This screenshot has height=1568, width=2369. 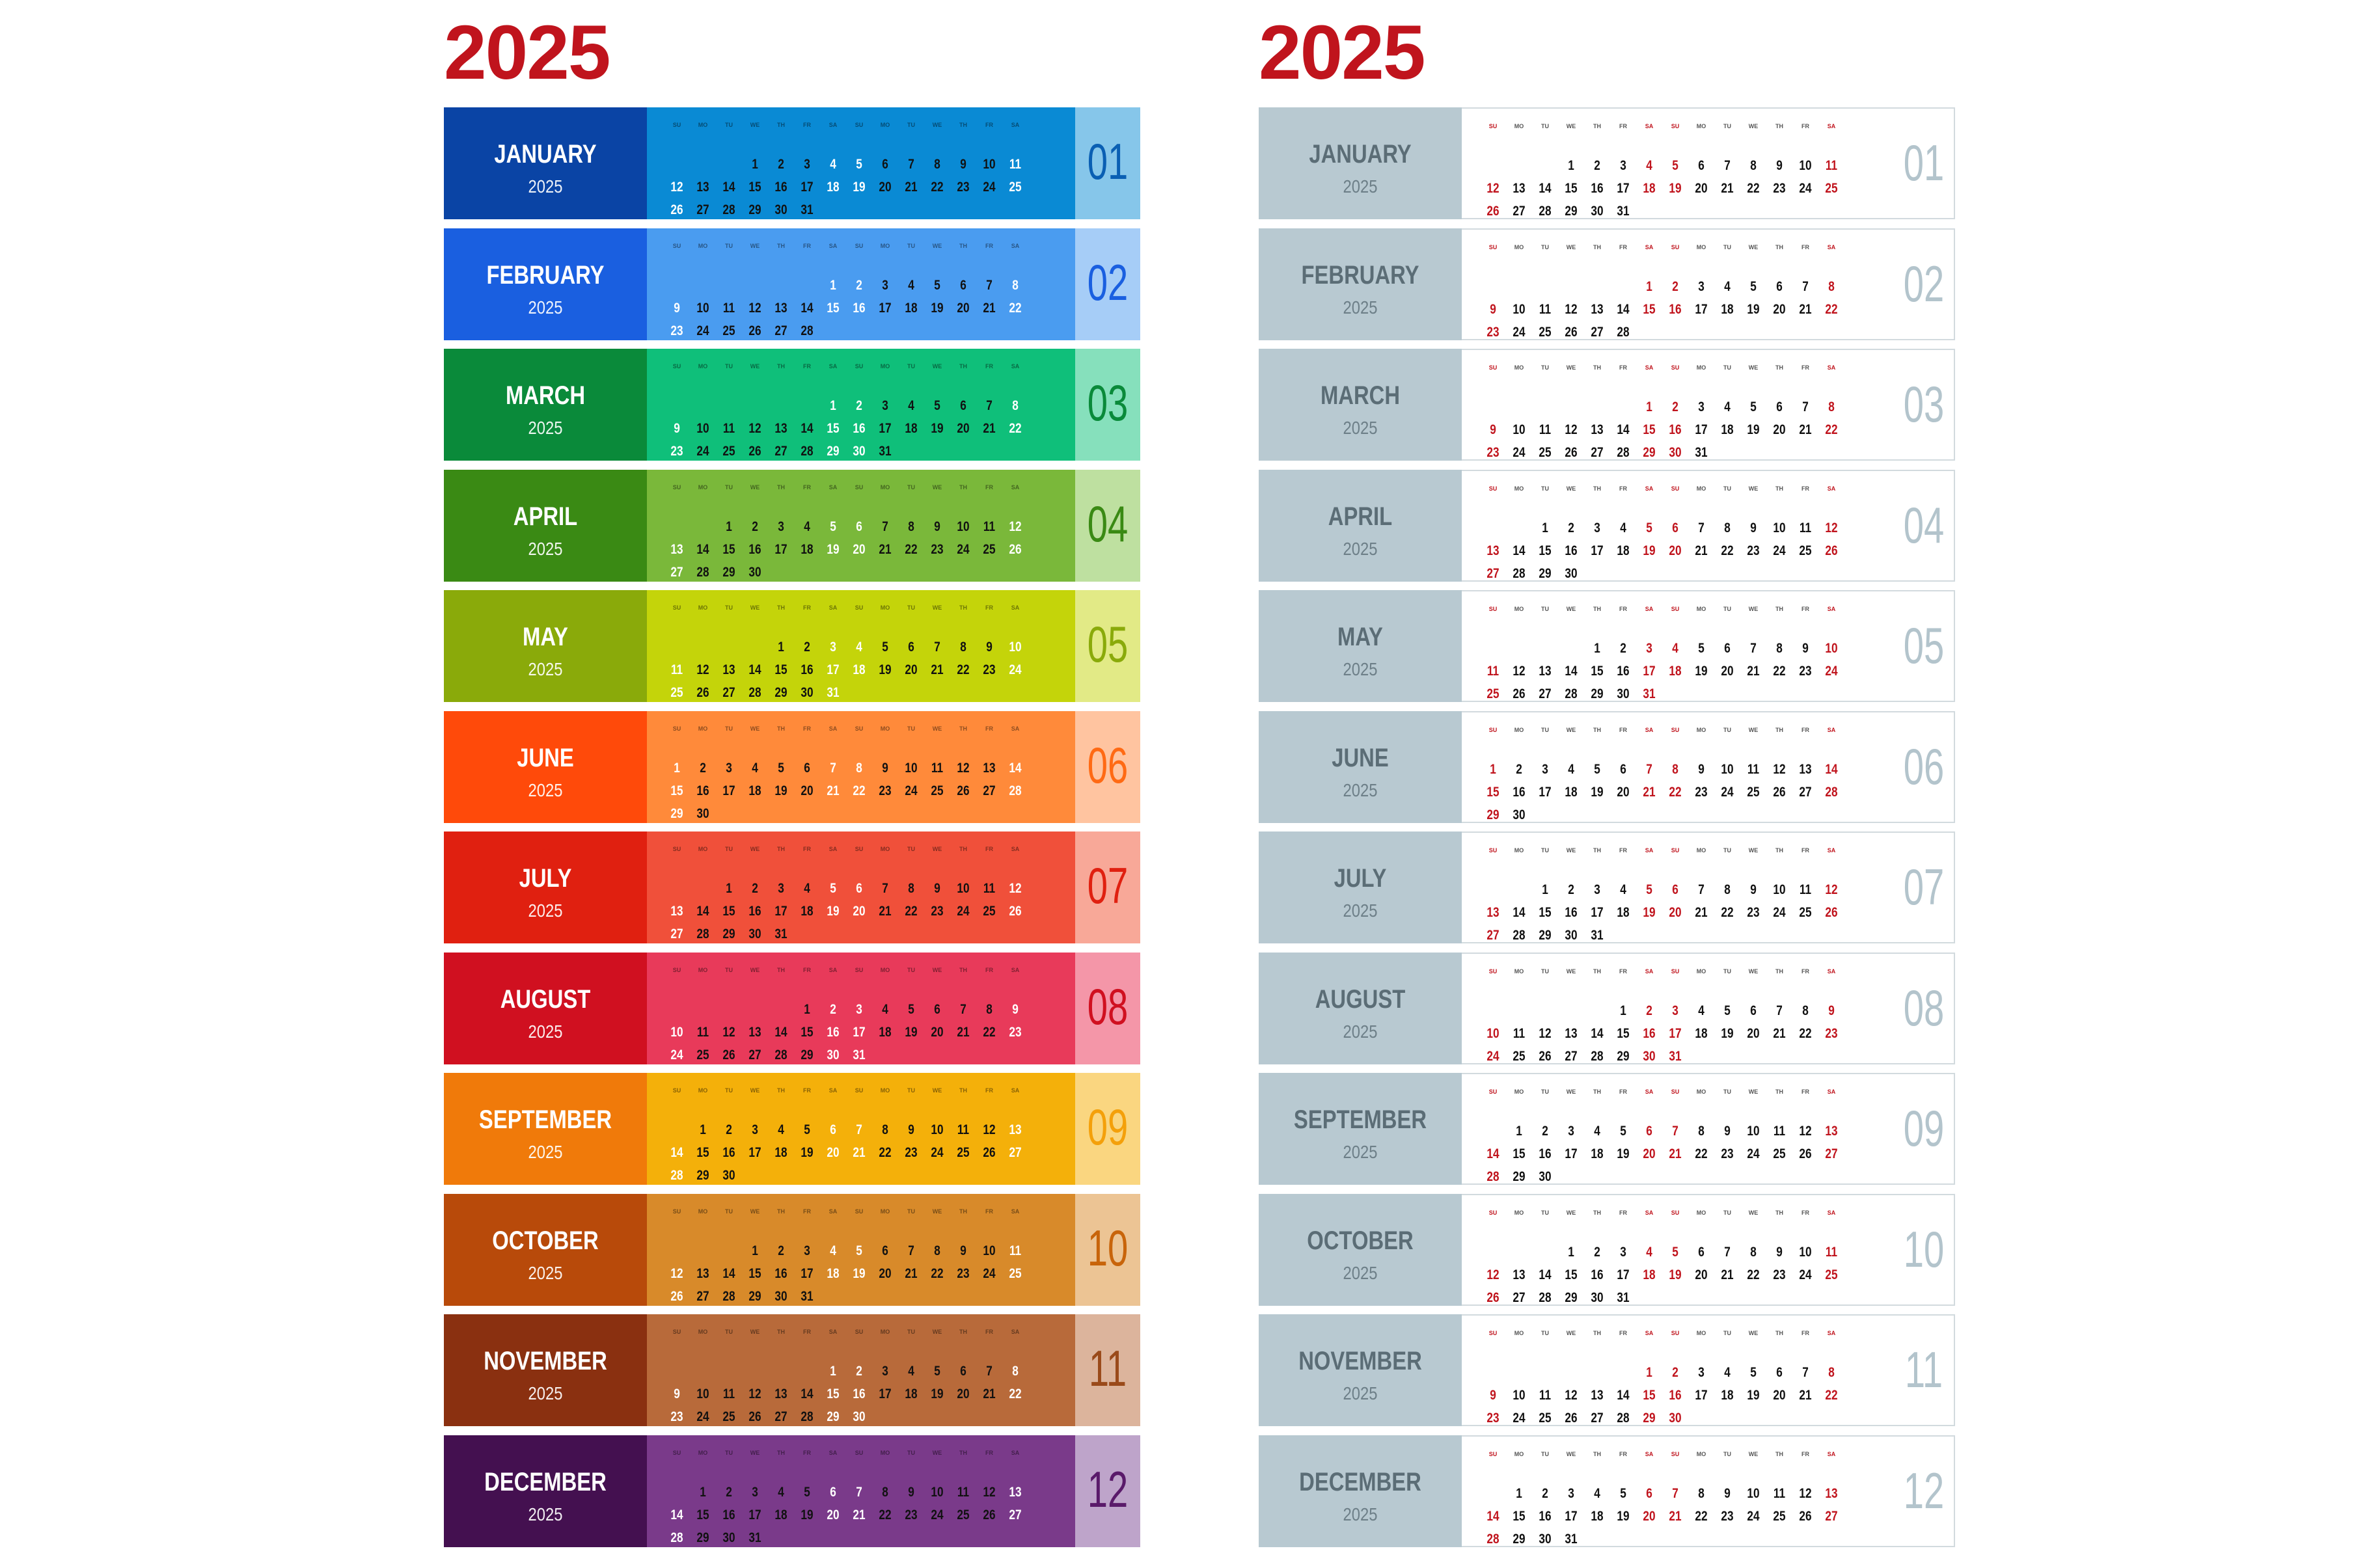 What do you see at coordinates (1702, 527) in the screenshot?
I see `day-cell: 7` at bounding box center [1702, 527].